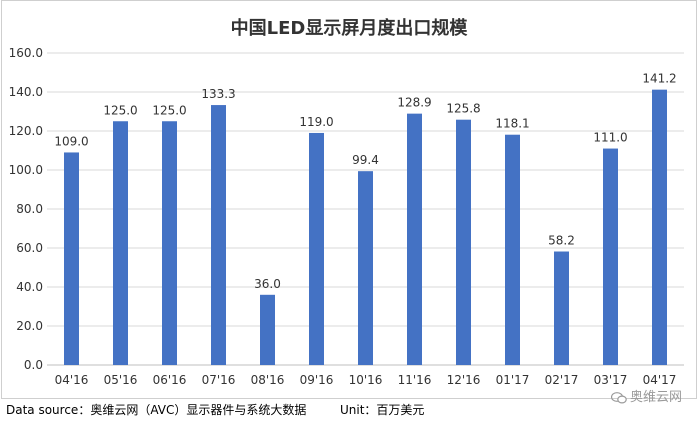 This screenshot has width=700, height=422. What do you see at coordinates (464, 380) in the screenshot?
I see `x-tick-label: 12'16` at bounding box center [464, 380].